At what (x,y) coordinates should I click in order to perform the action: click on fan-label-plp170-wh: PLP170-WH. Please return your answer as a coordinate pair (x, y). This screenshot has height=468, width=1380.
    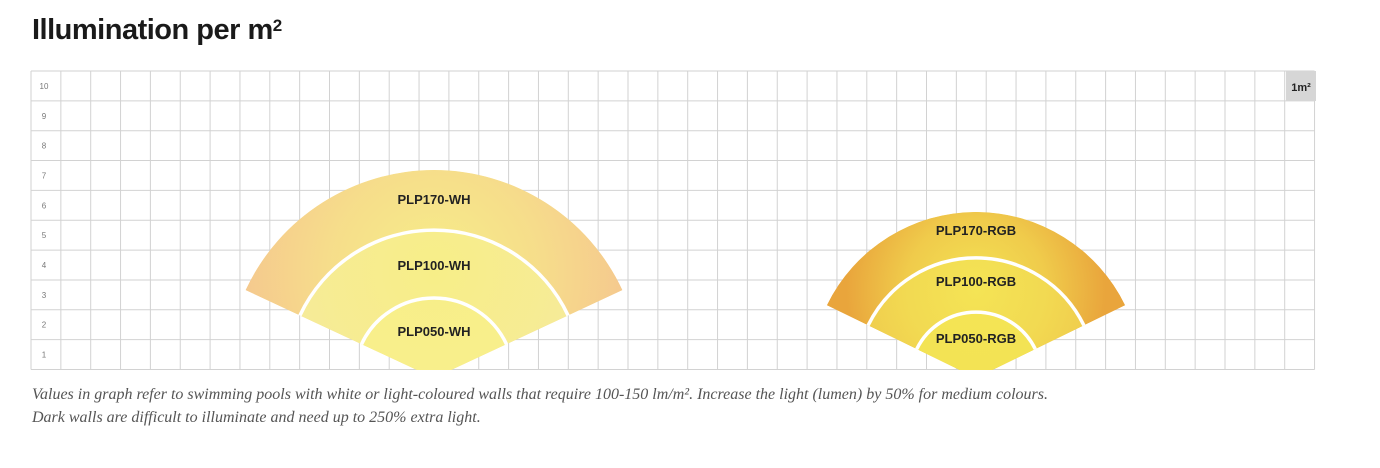
    Looking at the image, I should click on (434, 199).